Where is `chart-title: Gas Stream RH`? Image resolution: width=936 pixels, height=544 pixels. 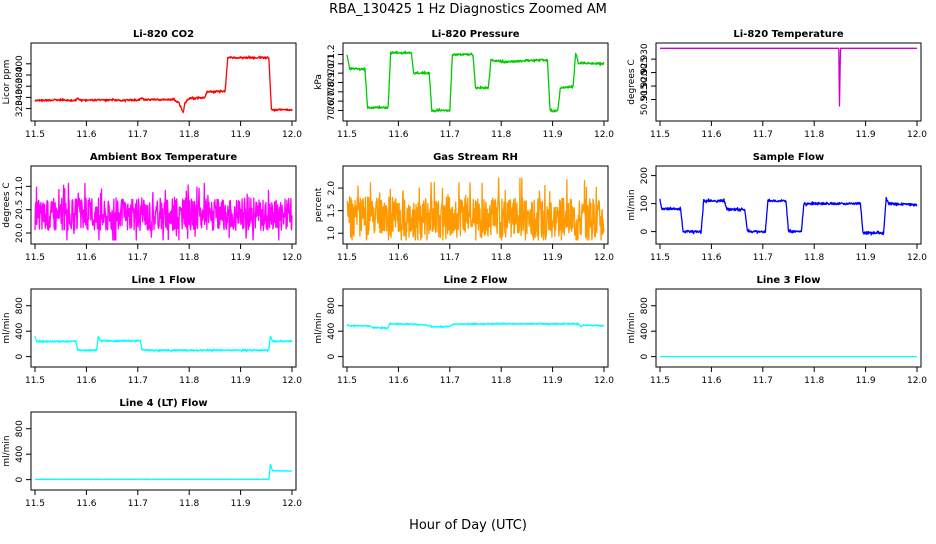 chart-title: Gas Stream RH is located at coordinates (475, 157).